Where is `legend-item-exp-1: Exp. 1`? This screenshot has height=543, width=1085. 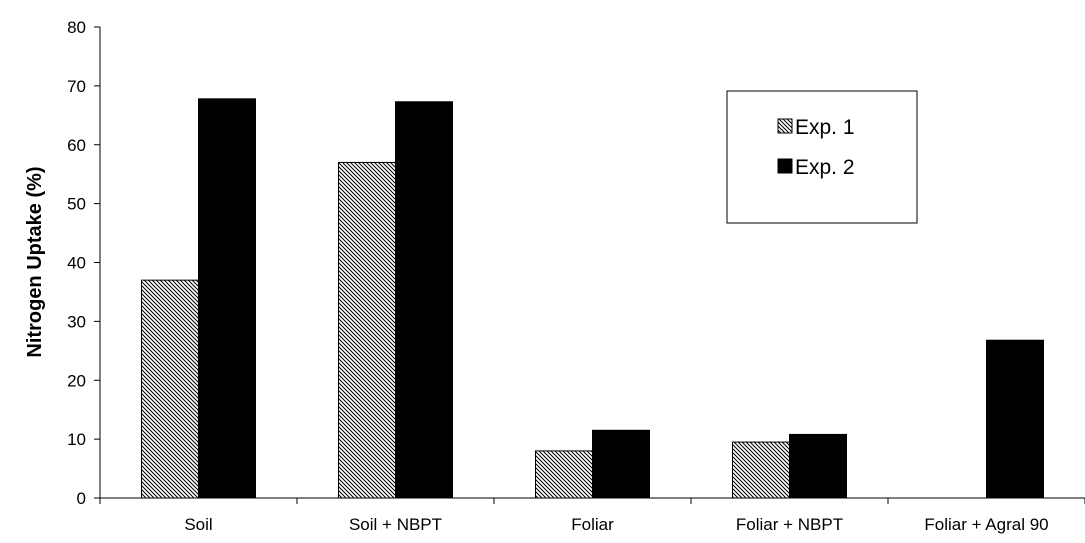 legend-item-exp-1: Exp. 1 is located at coordinates (816, 127).